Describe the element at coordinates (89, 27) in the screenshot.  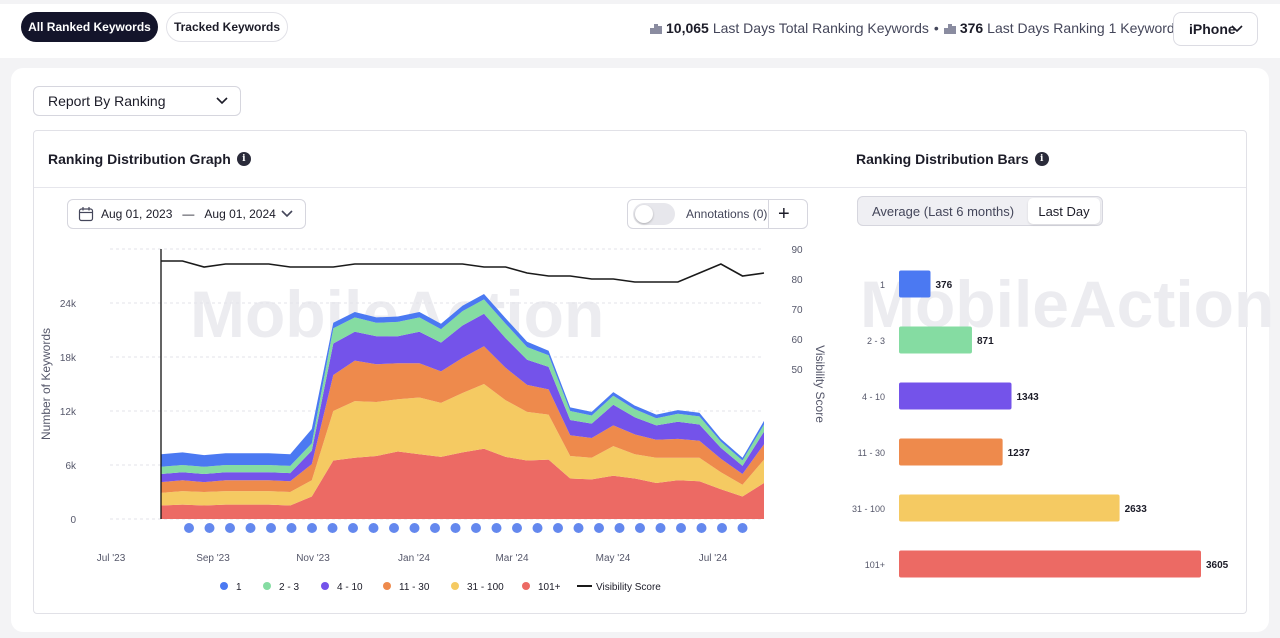
I see `tab-all-ranked-keywords: All Ranked Keywords` at that location.